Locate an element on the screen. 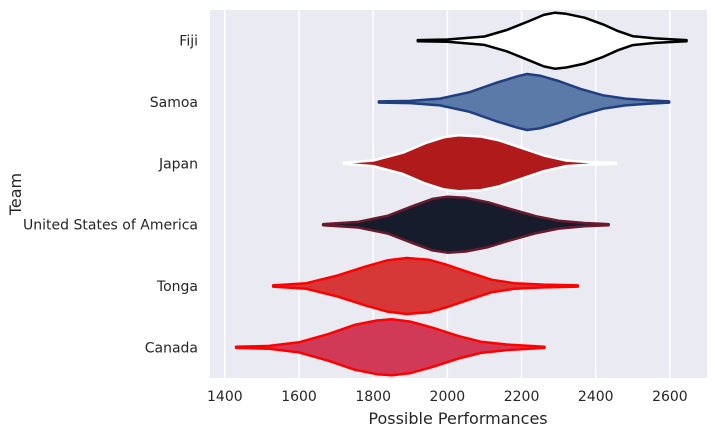  x-tick-label: 2000 is located at coordinates (448, 397).